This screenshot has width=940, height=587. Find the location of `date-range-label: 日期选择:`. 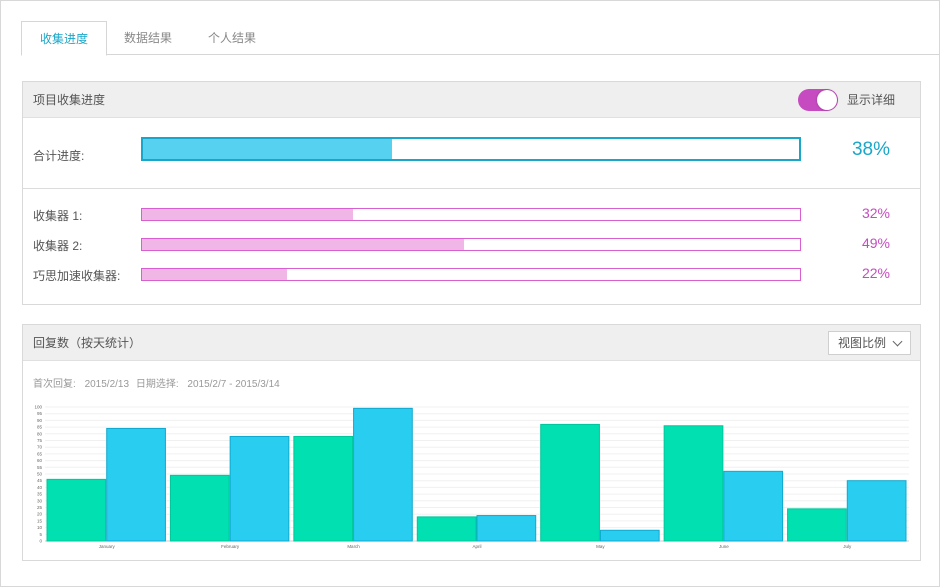

date-range-label: 日期选择: is located at coordinates (157, 384).